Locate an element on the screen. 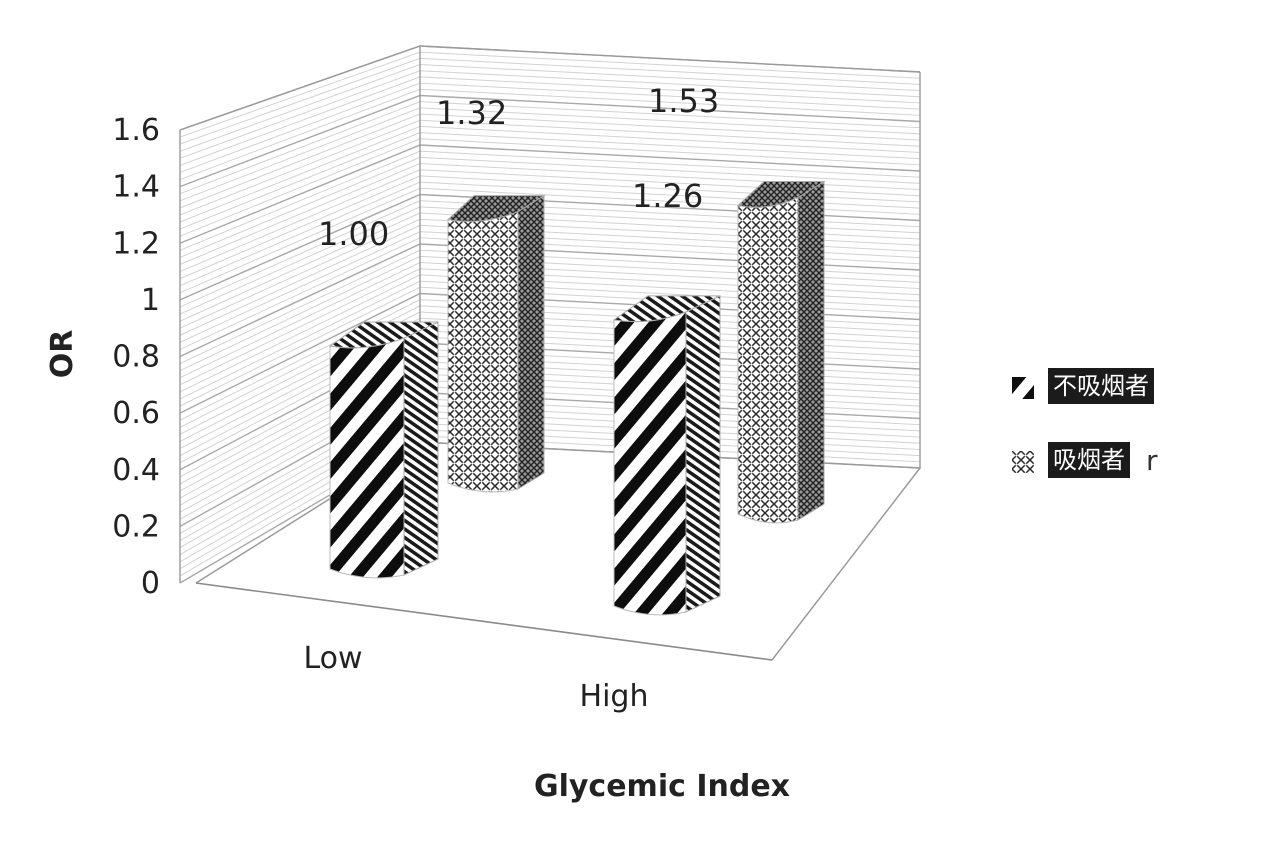  y-tick-label: 0.6 is located at coordinates (136, 413).